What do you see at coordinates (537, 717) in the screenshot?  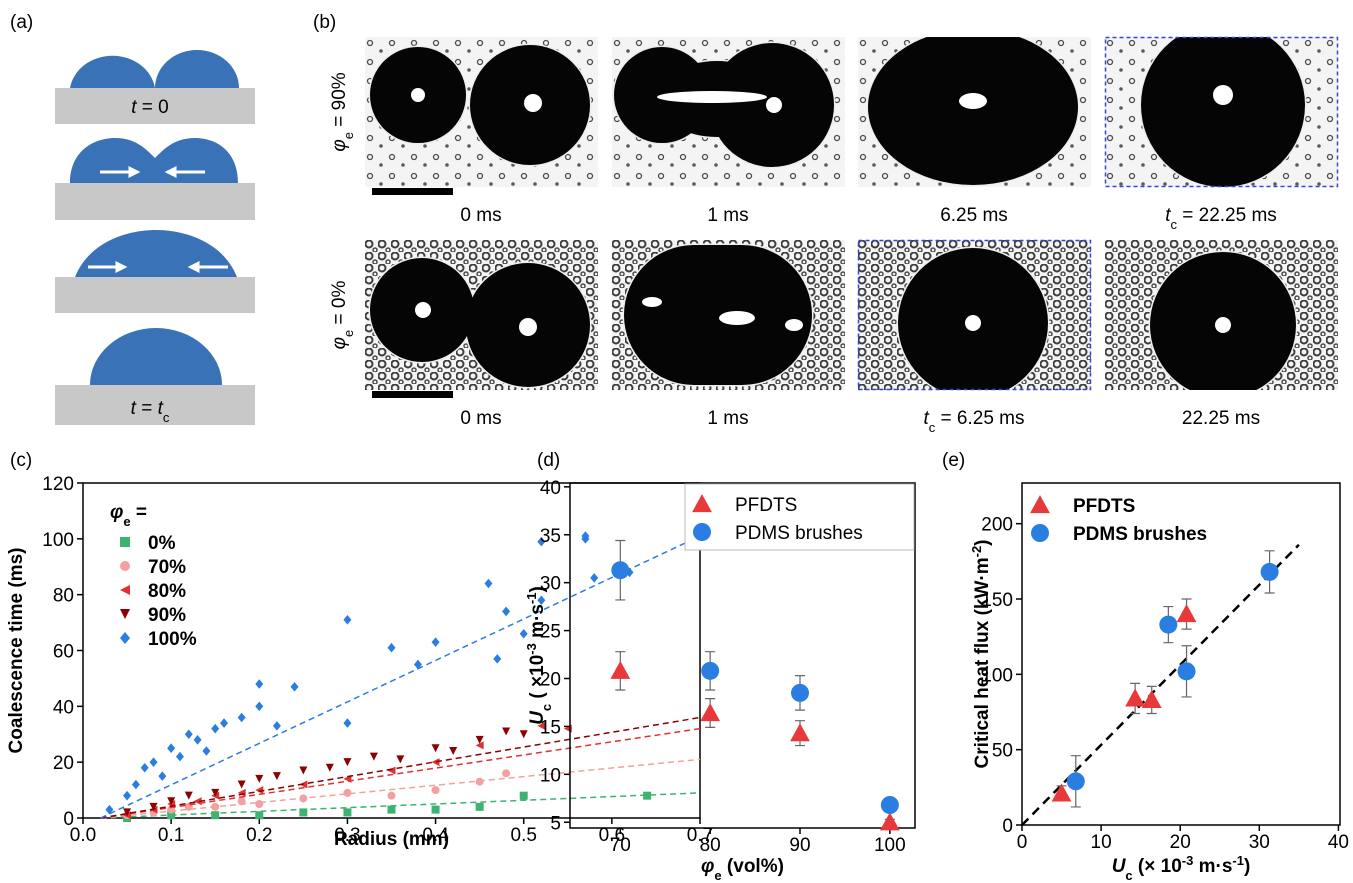 I see `y-axis-label-part: U` at bounding box center [537, 717].